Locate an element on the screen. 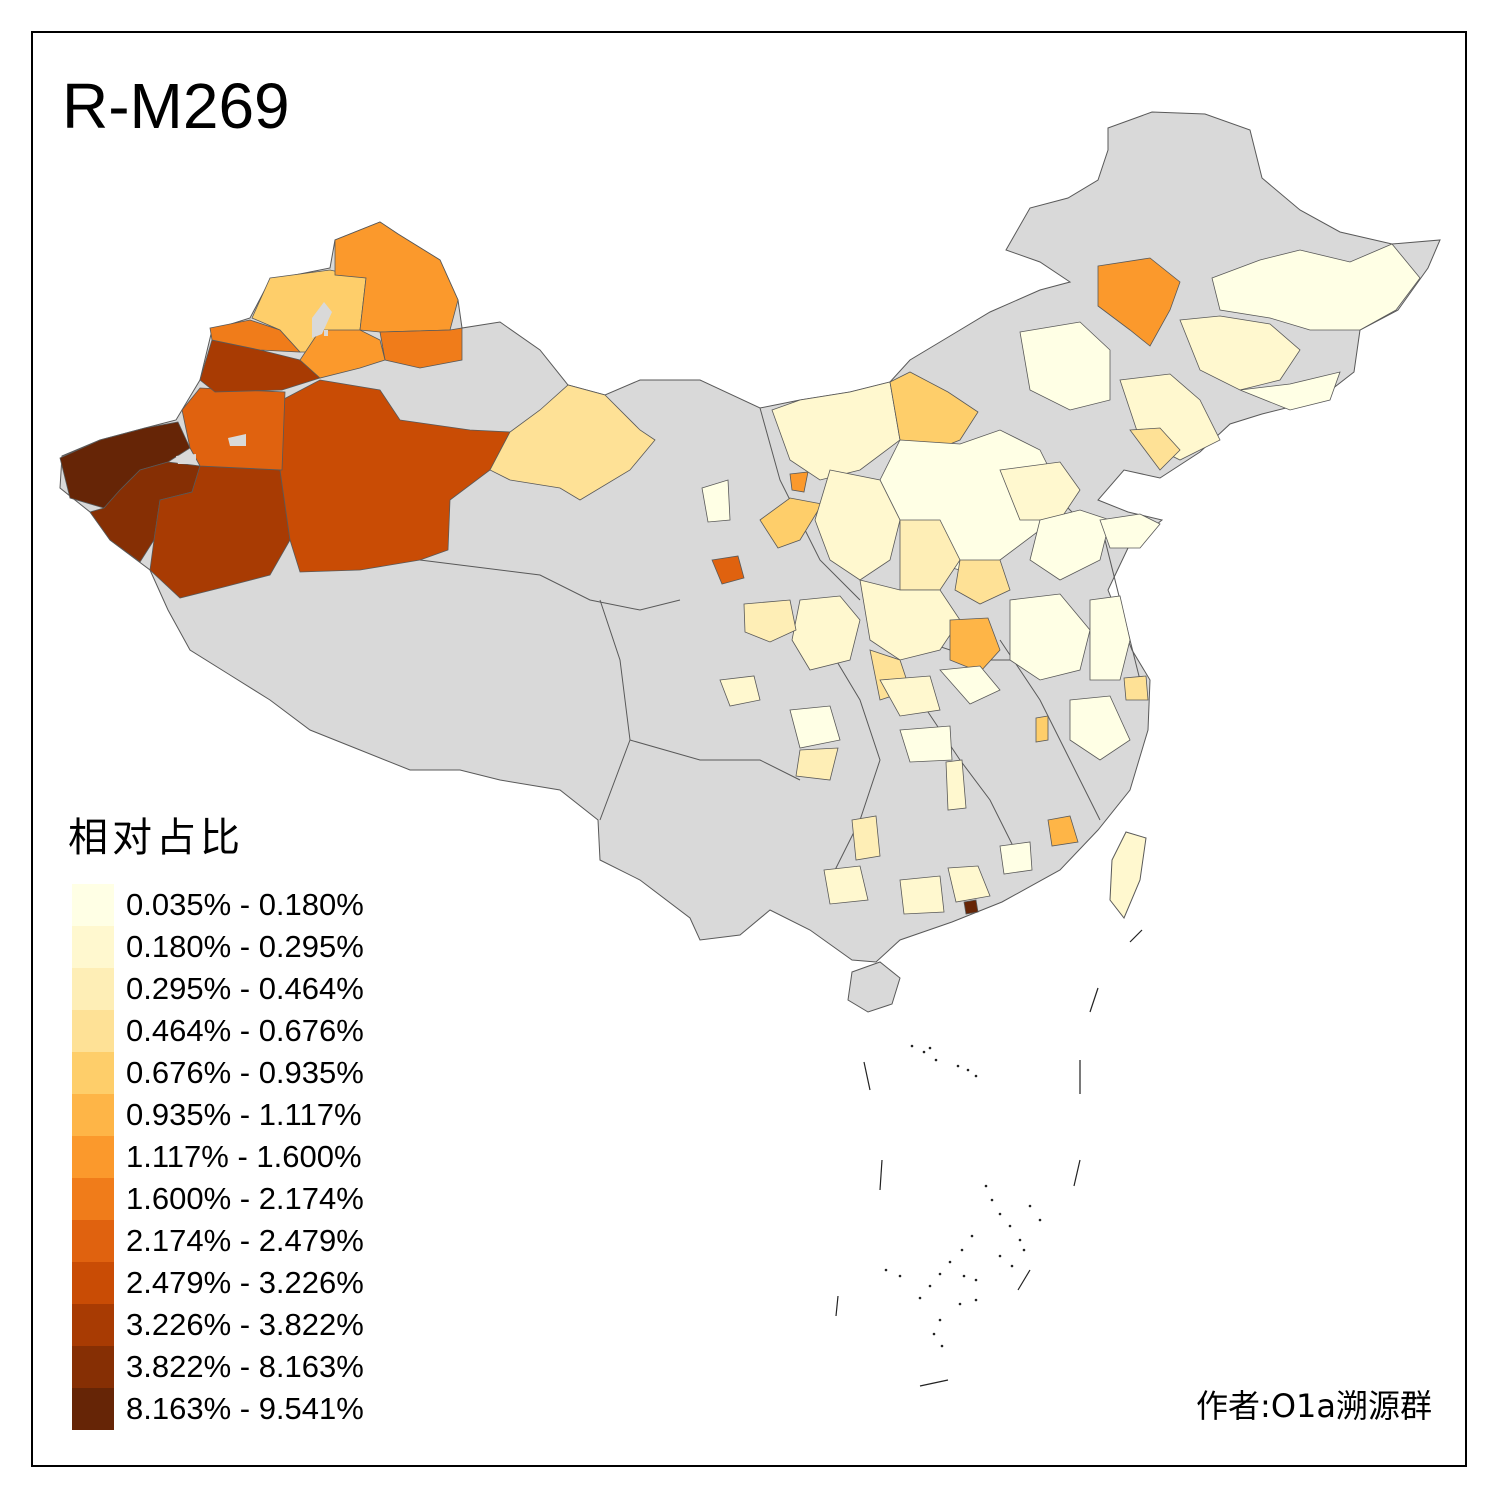  taiwan-region is located at coordinates (1128, 875).